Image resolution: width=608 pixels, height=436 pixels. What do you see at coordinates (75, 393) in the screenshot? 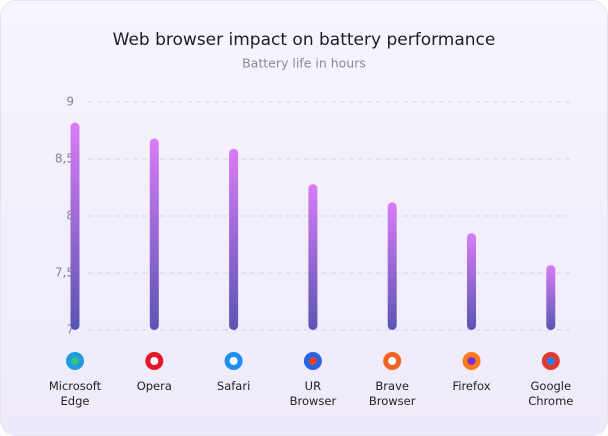
I see `x-tick-label: Microsoft Edge` at bounding box center [75, 393].